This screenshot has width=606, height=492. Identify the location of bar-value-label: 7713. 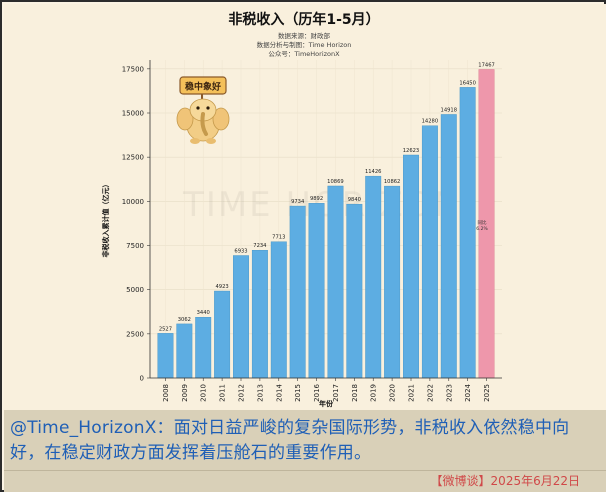
(278, 238).